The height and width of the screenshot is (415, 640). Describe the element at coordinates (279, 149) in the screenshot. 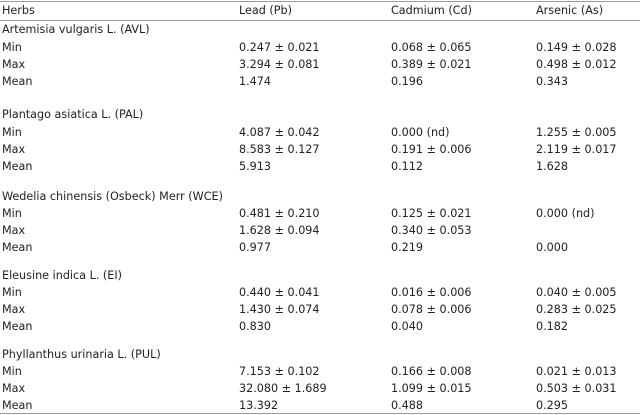

I see `lead-value: 8.583 ± 0.127` at that location.